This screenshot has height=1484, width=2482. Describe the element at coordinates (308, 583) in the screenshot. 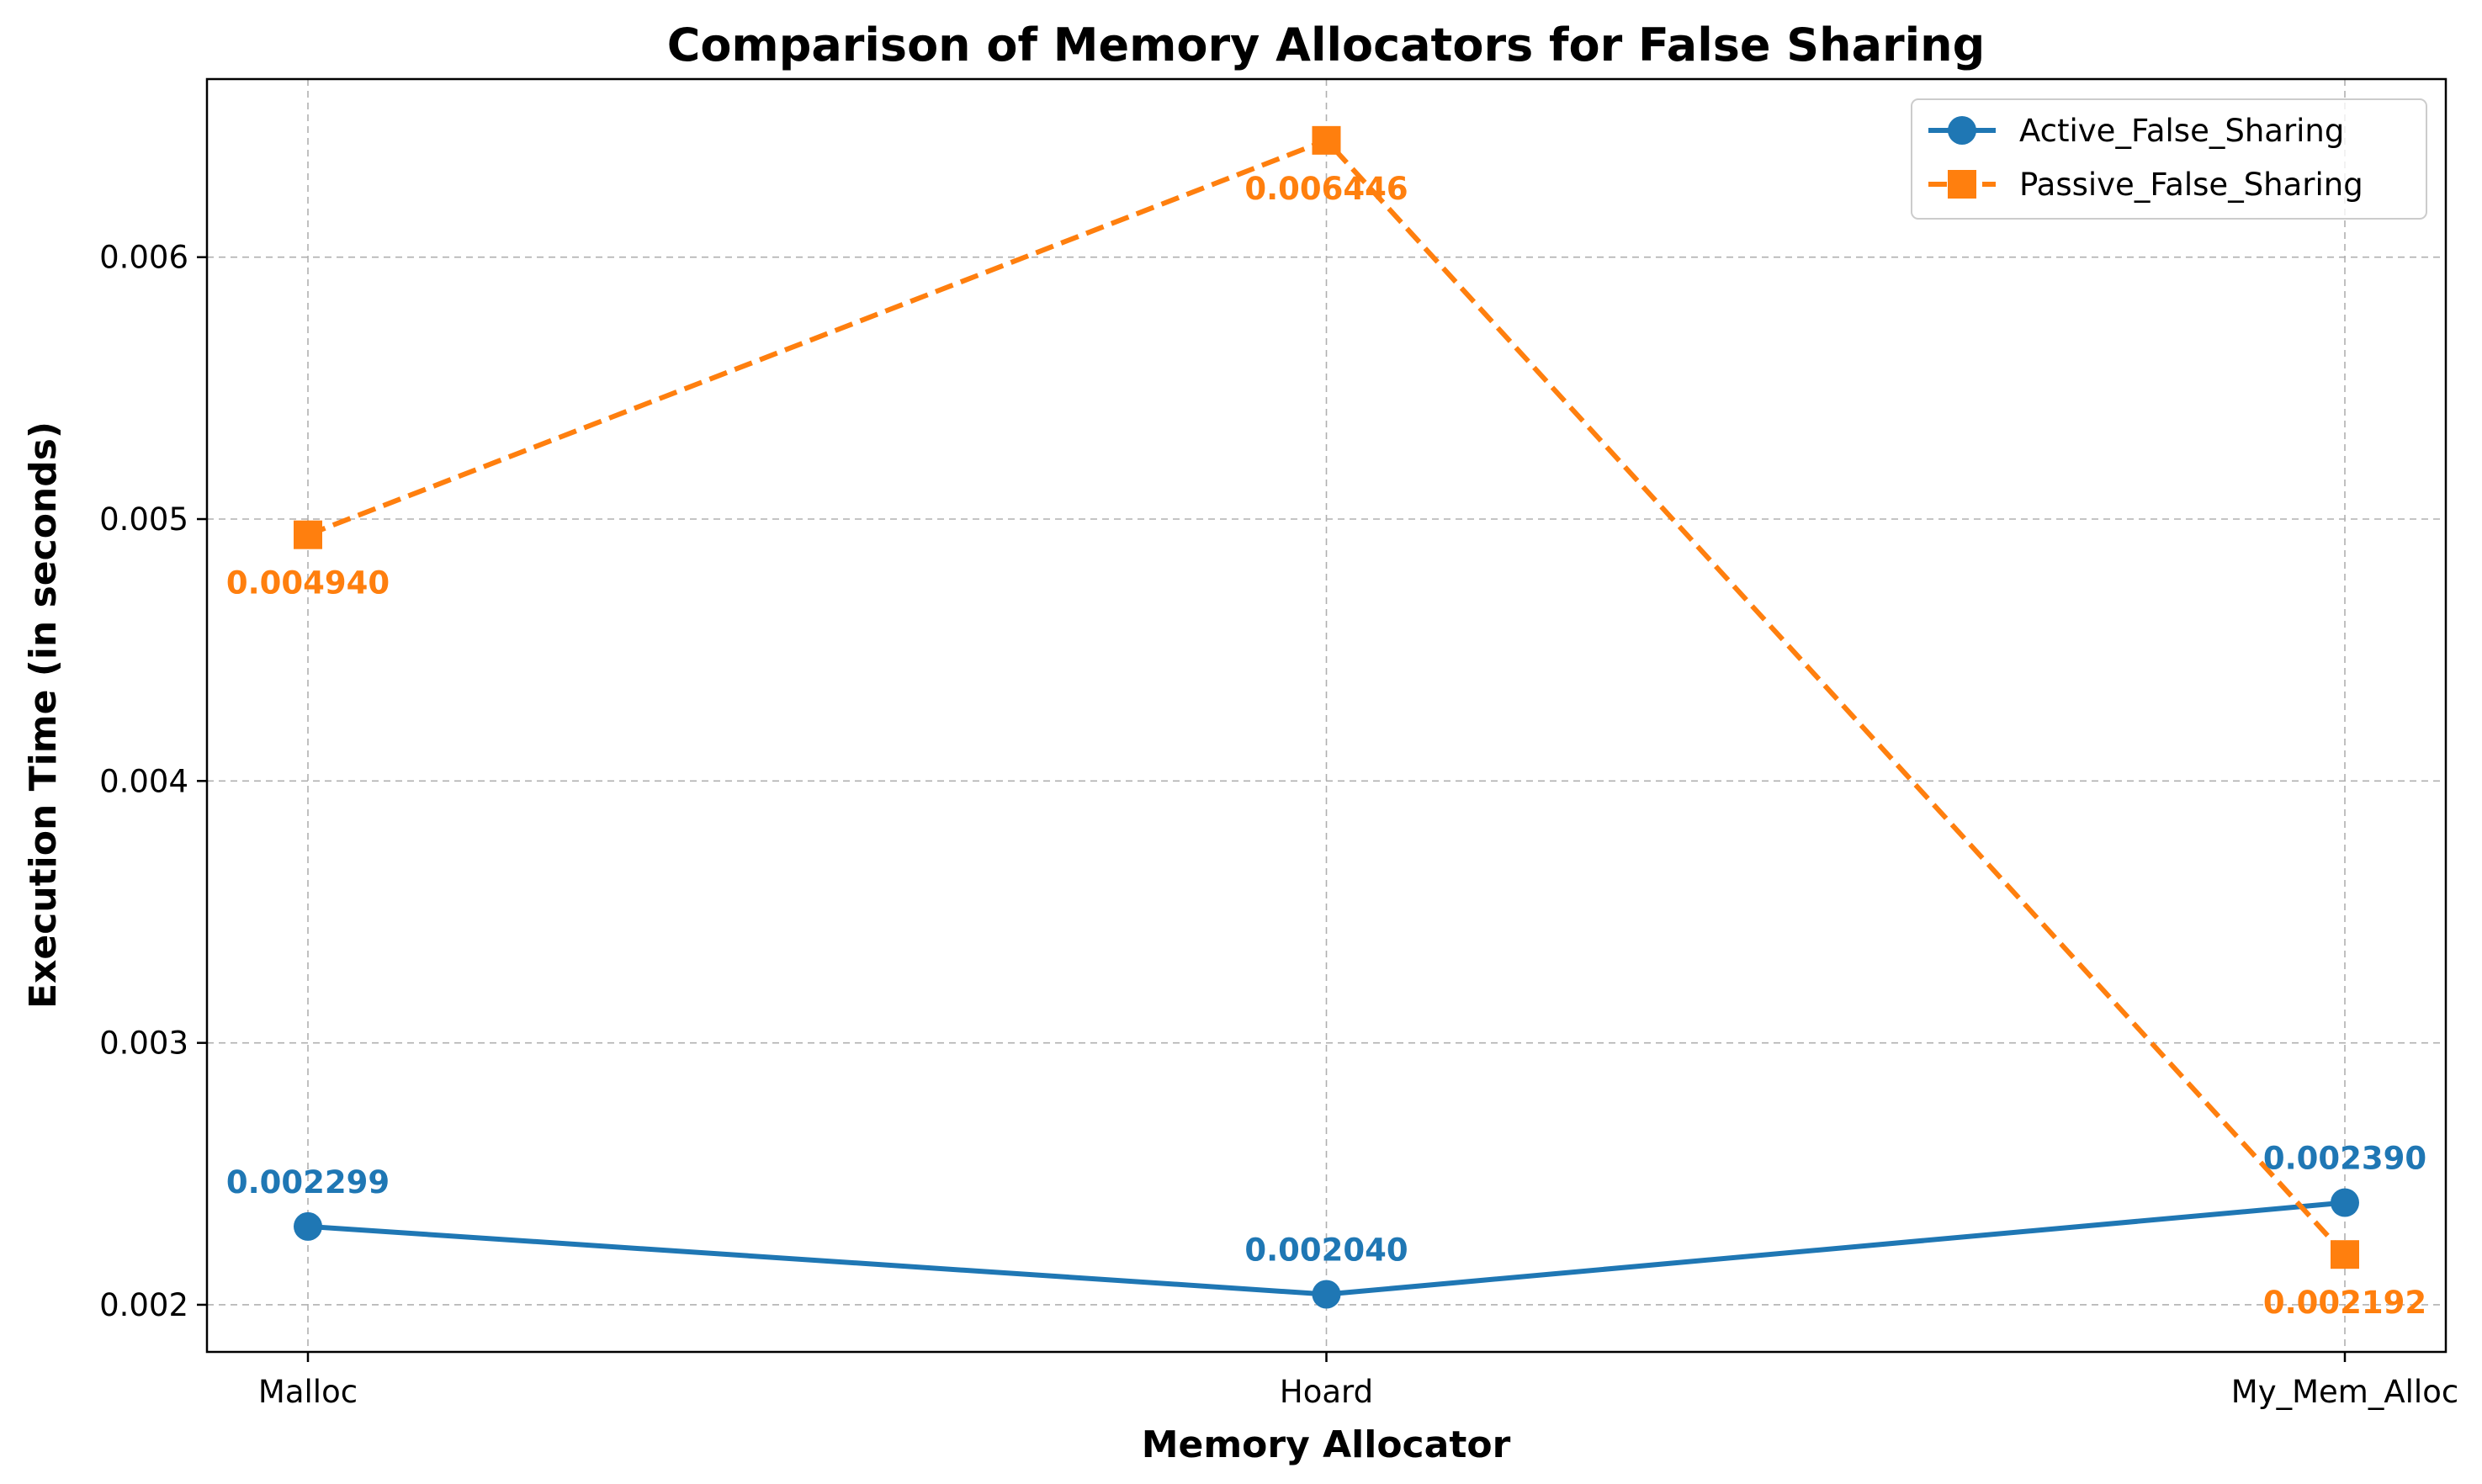

I see `data-label: 0.004940` at that location.